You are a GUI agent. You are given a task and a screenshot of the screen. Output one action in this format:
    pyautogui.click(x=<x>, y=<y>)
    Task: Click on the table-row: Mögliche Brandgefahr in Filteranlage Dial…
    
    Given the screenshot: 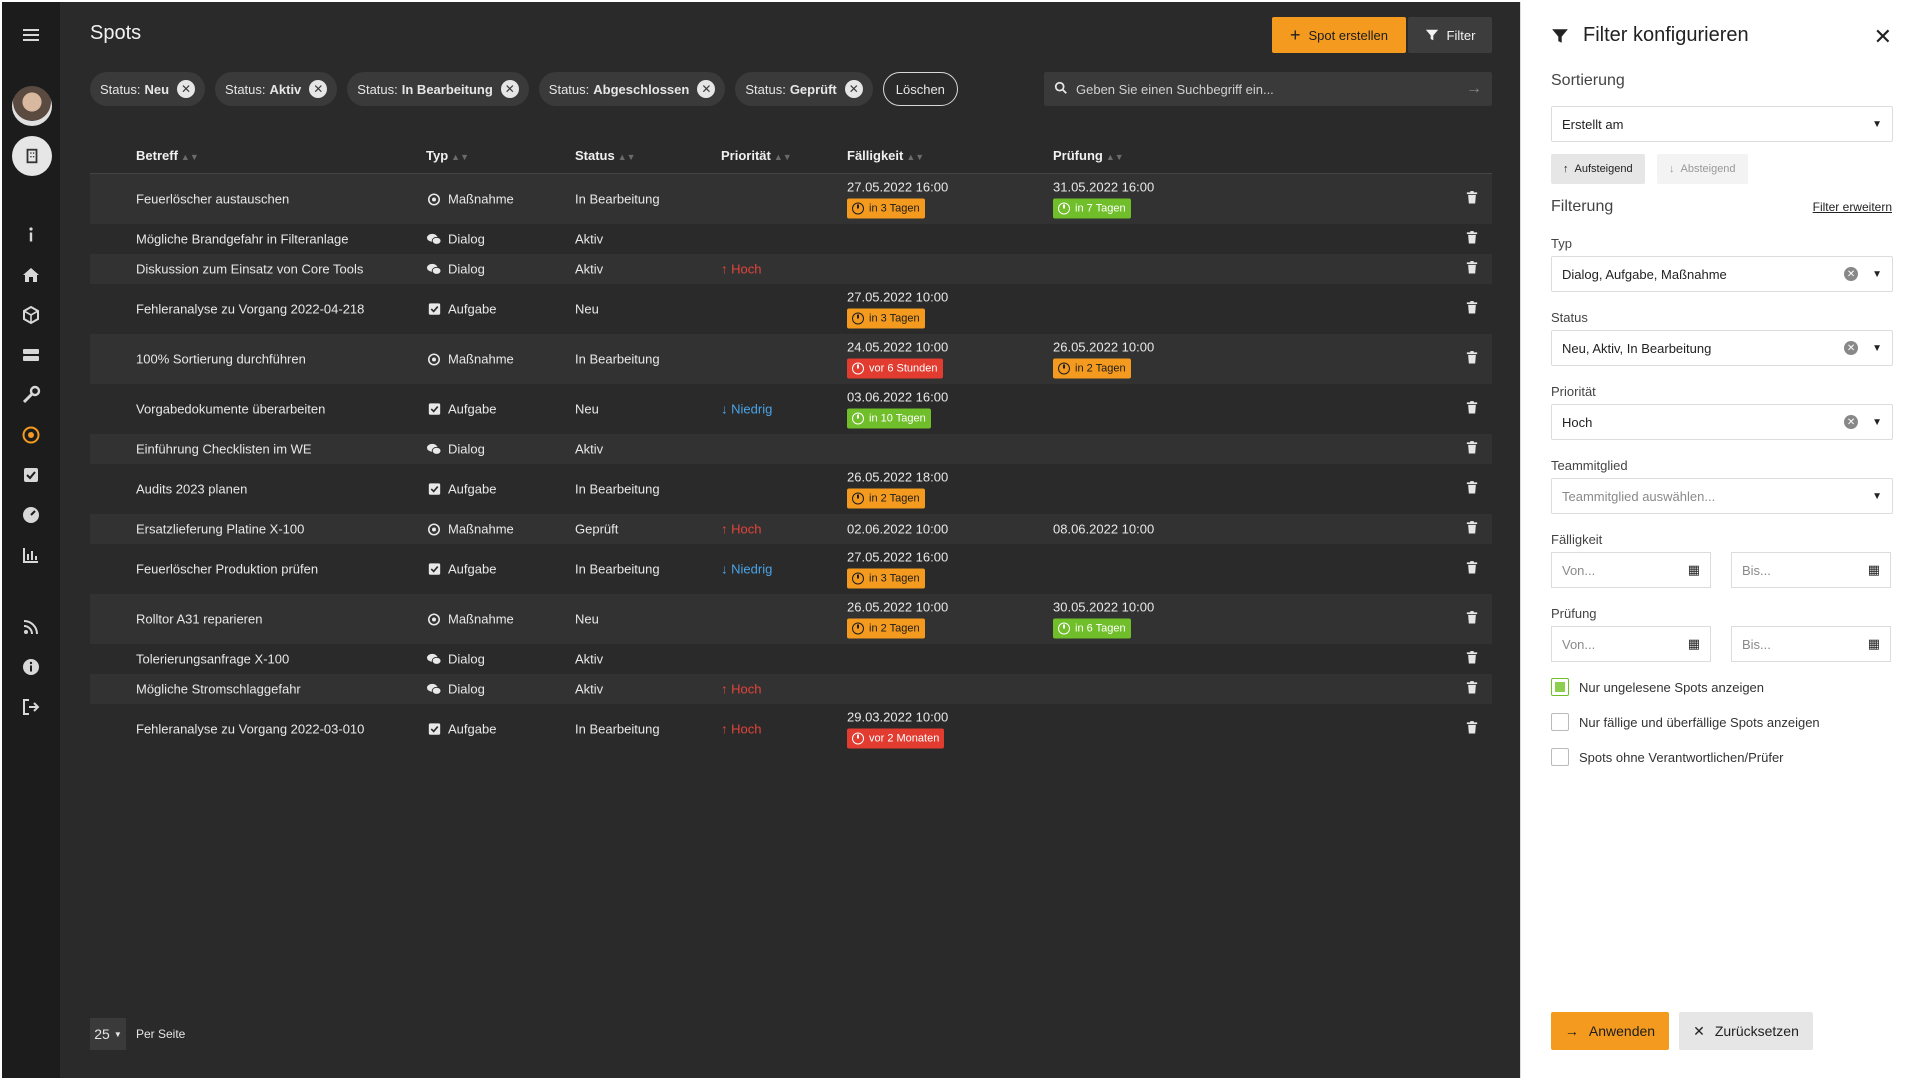 What is the action you would take?
    pyautogui.click(x=791, y=239)
    